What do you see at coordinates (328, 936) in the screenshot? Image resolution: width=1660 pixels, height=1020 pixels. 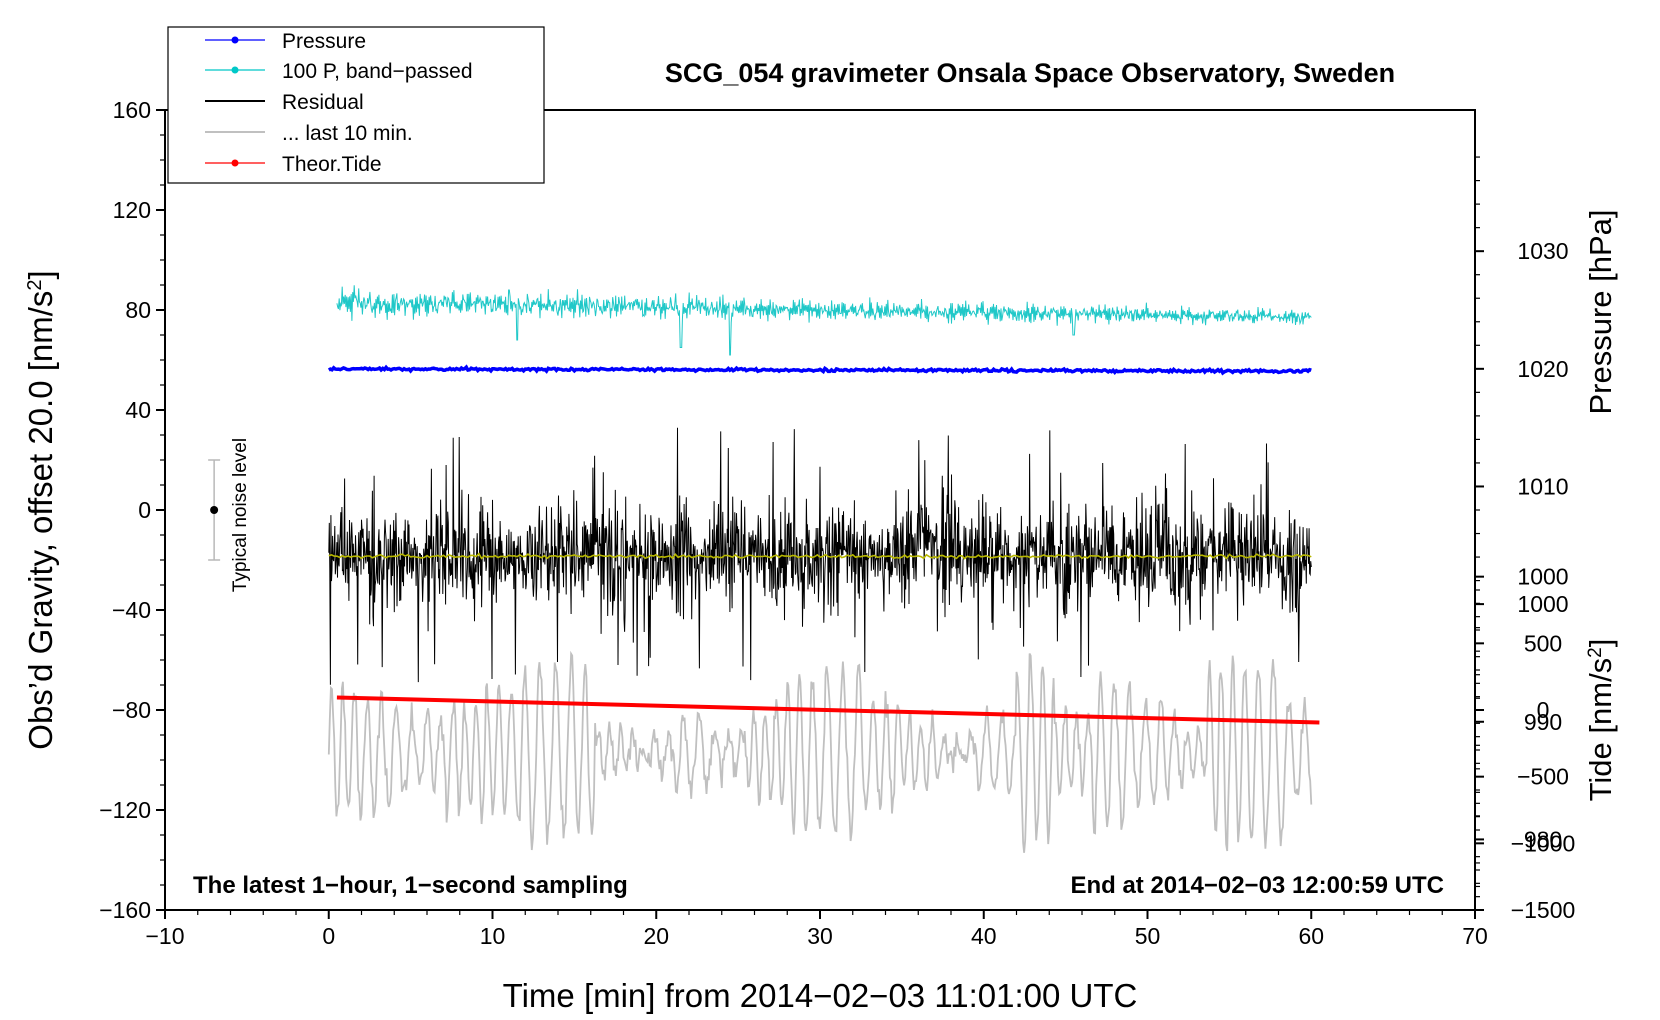 I see `x-tick-label: 0` at bounding box center [328, 936].